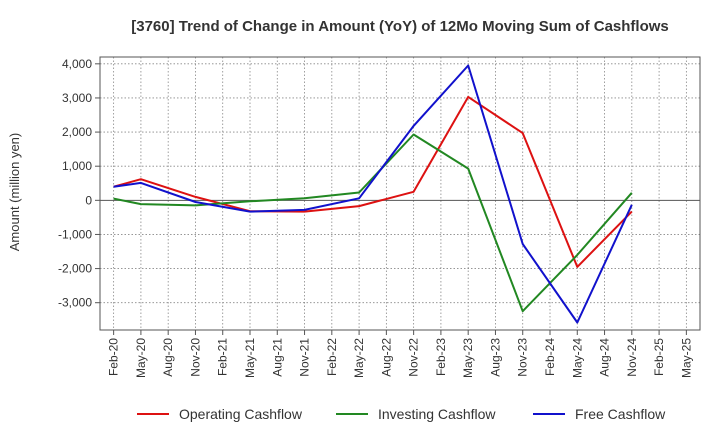  What do you see at coordinates (223, 357) in the screenshot?
I see `x-tick-label: Feb-21` at bounding box center [223, 357].